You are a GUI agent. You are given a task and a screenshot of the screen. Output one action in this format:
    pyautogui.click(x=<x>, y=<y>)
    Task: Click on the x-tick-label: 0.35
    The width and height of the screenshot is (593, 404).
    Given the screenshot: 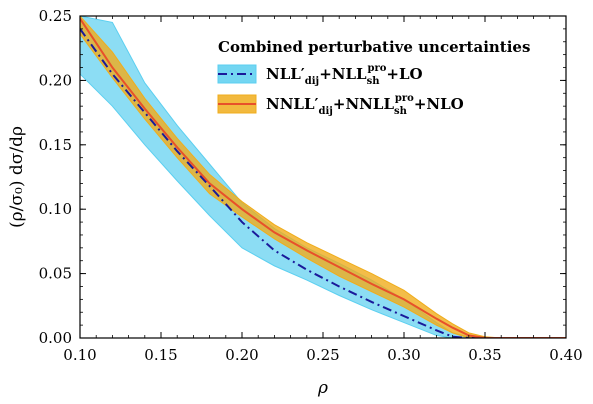 What is the action you would take?
    pyautogui.click(x=484, y=355)
    